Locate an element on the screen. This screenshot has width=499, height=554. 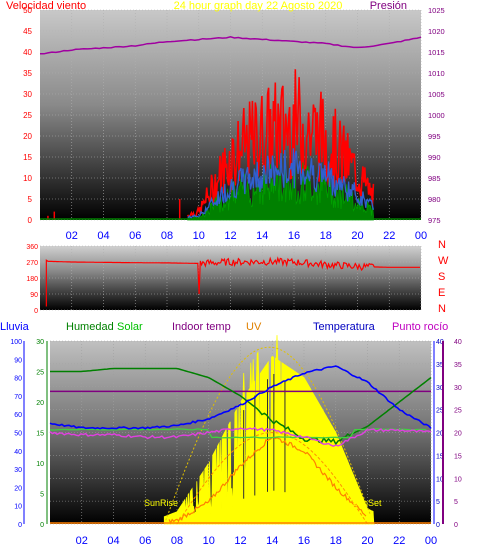
wind-average-line is located at coordinates (281, 183).